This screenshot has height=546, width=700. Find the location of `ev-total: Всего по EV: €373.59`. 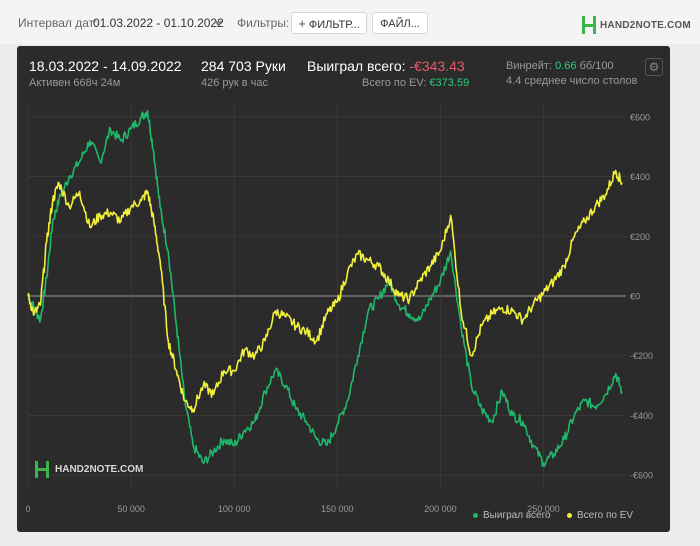

ev-total: Всего по EV: €373.59 is located at coordinates (415, 83).